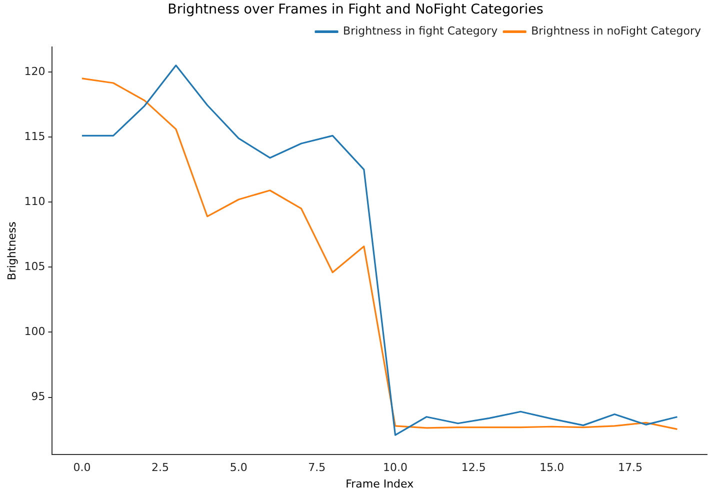  Describe the element at coordinates (35, 201) in the screenshot. I see `y-tick-label: 110` at that location.